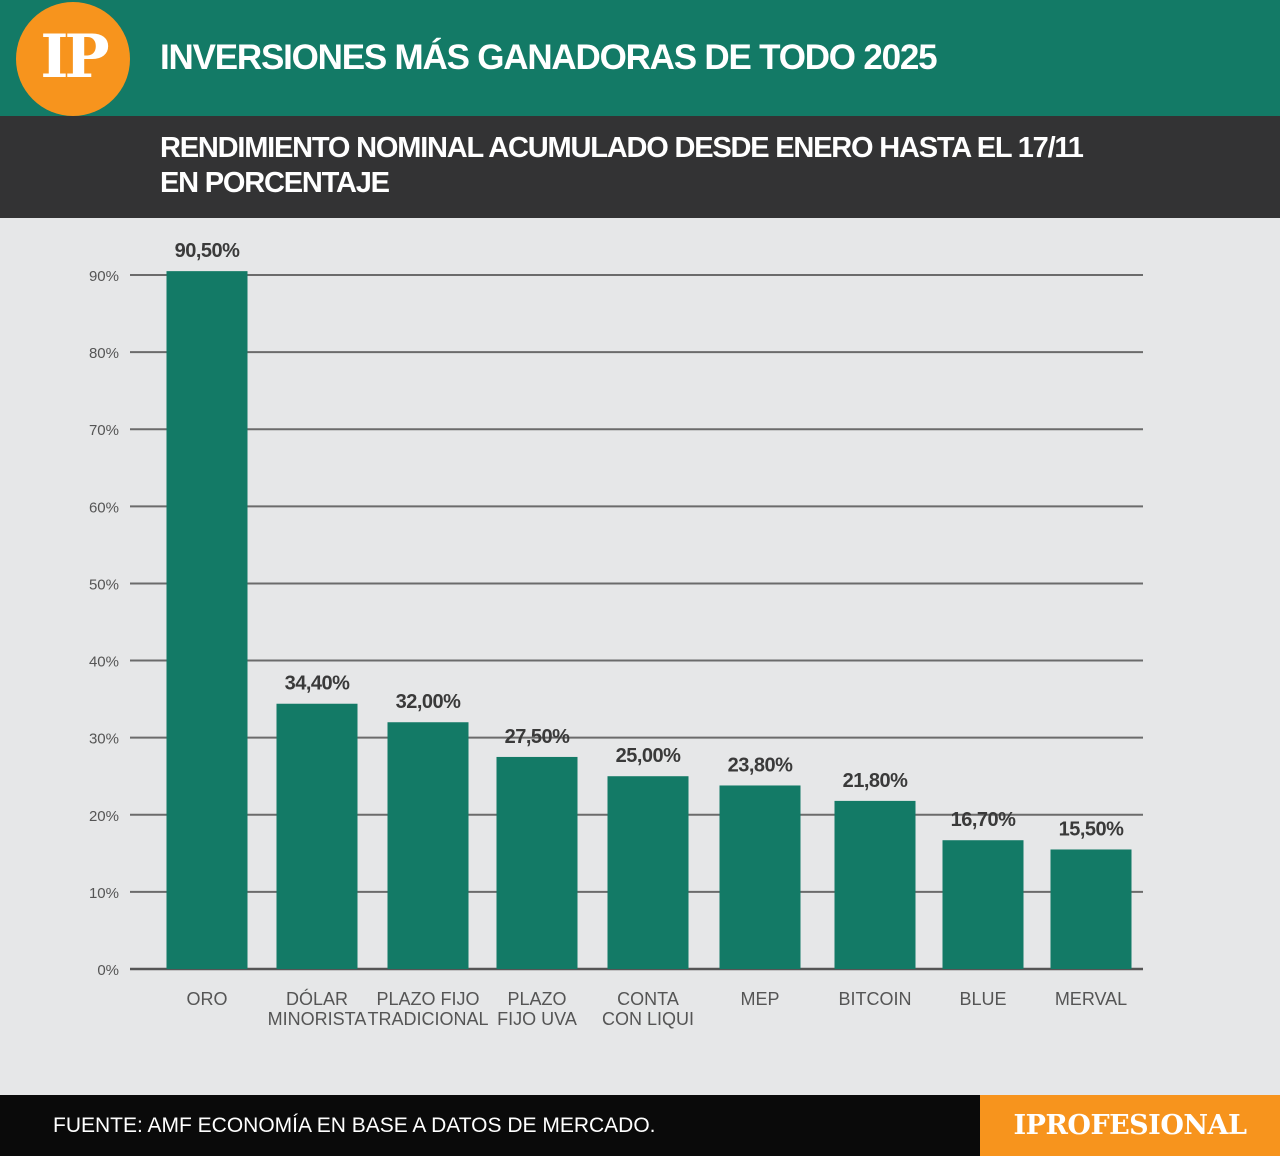 This screenshot has width=1280, height=1156. What do you see at coordinates (275, 183) in the screenshot?
I see `subtitle-line-2: EN PORCENTAJE` at bounding box center [275, 183].